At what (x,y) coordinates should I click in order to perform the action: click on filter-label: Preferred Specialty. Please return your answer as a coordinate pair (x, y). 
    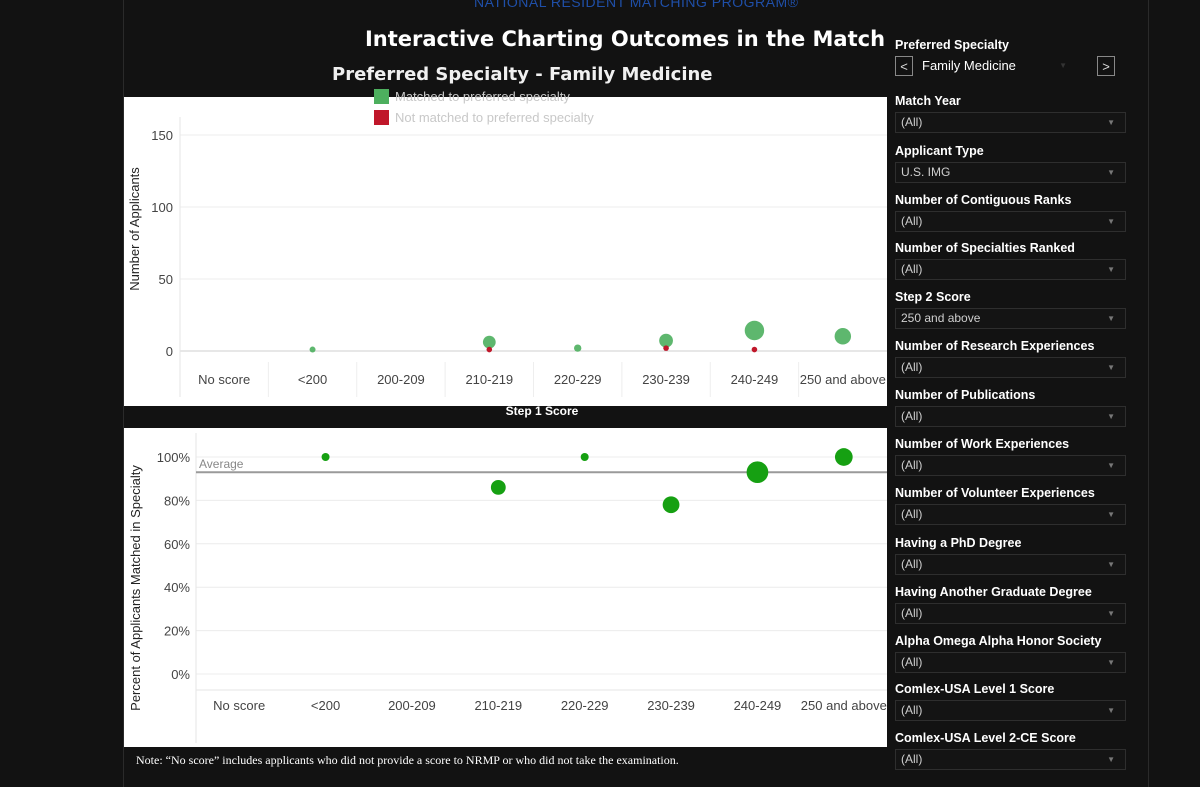
    Looking at the image, I should click on (952, 45).